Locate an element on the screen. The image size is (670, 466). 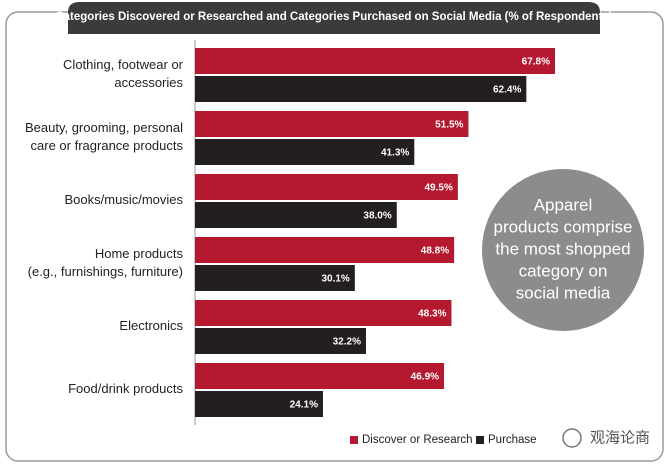
category-label: Books/music/movies is located at coordinates (124, 199).